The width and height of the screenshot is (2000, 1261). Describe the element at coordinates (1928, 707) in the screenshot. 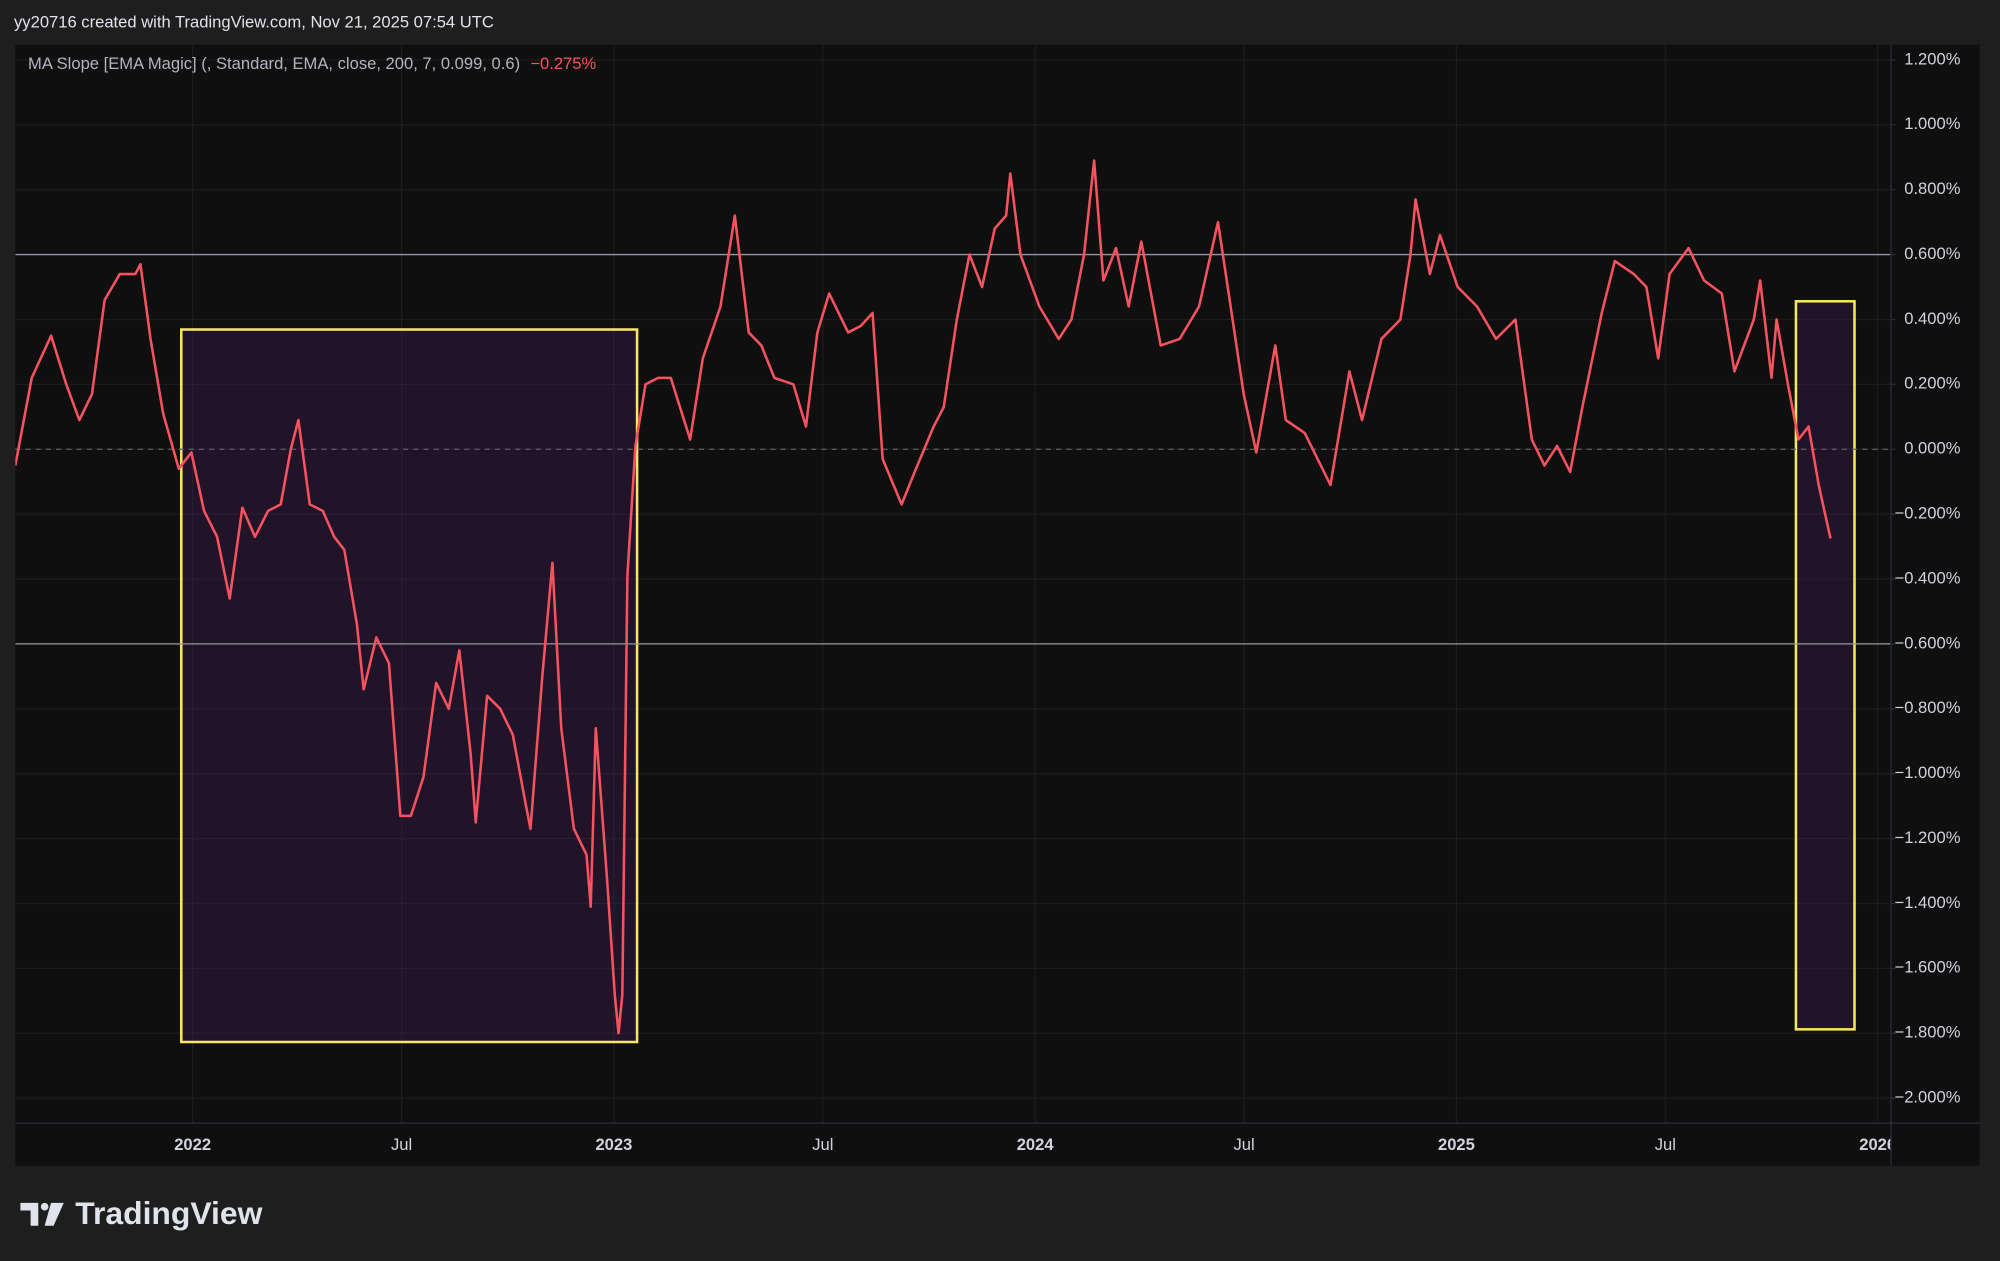

I see `y-tick-label: −0.800%` at that location.